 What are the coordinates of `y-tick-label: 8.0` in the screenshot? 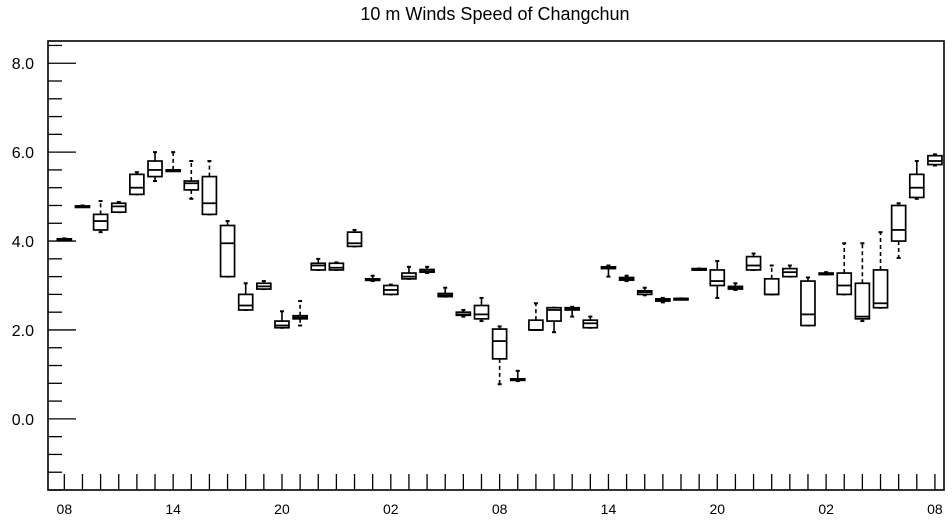 It's located at (23, 64).